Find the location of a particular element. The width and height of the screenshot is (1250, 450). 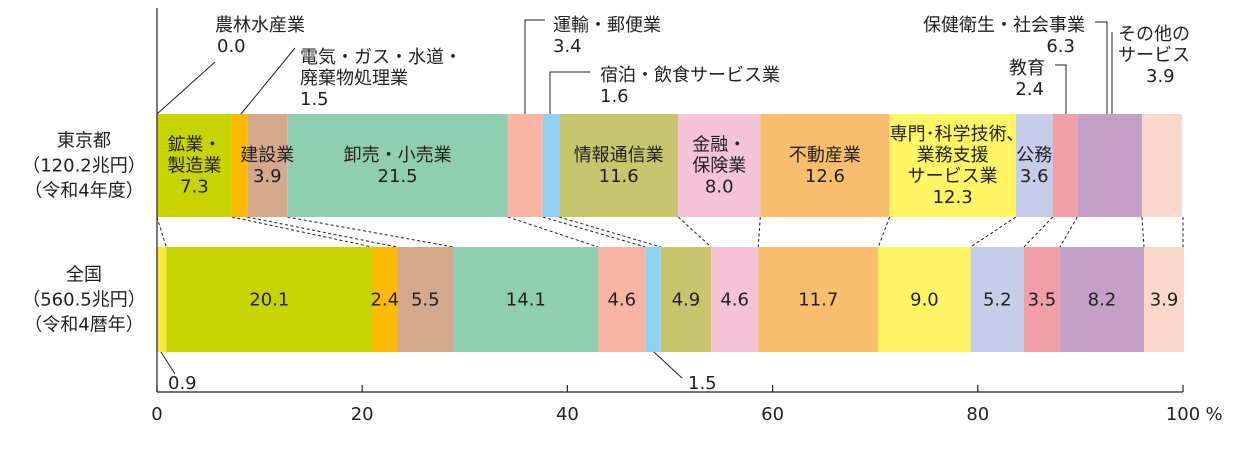

segment-label: 鉱業・製造業 7.3 is located at coordinates (194, 166).